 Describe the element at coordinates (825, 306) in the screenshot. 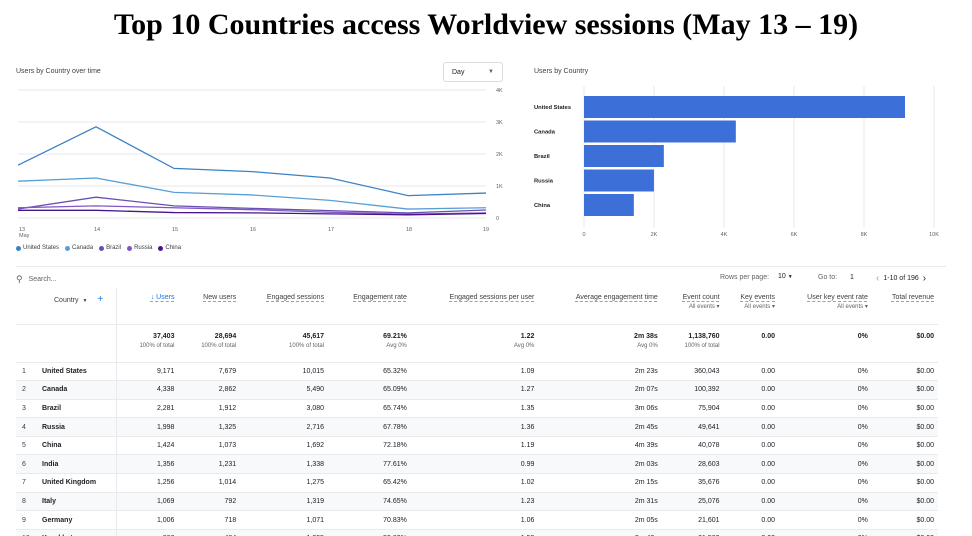

I see `column-header: User key event rate All events ▾` at that location.